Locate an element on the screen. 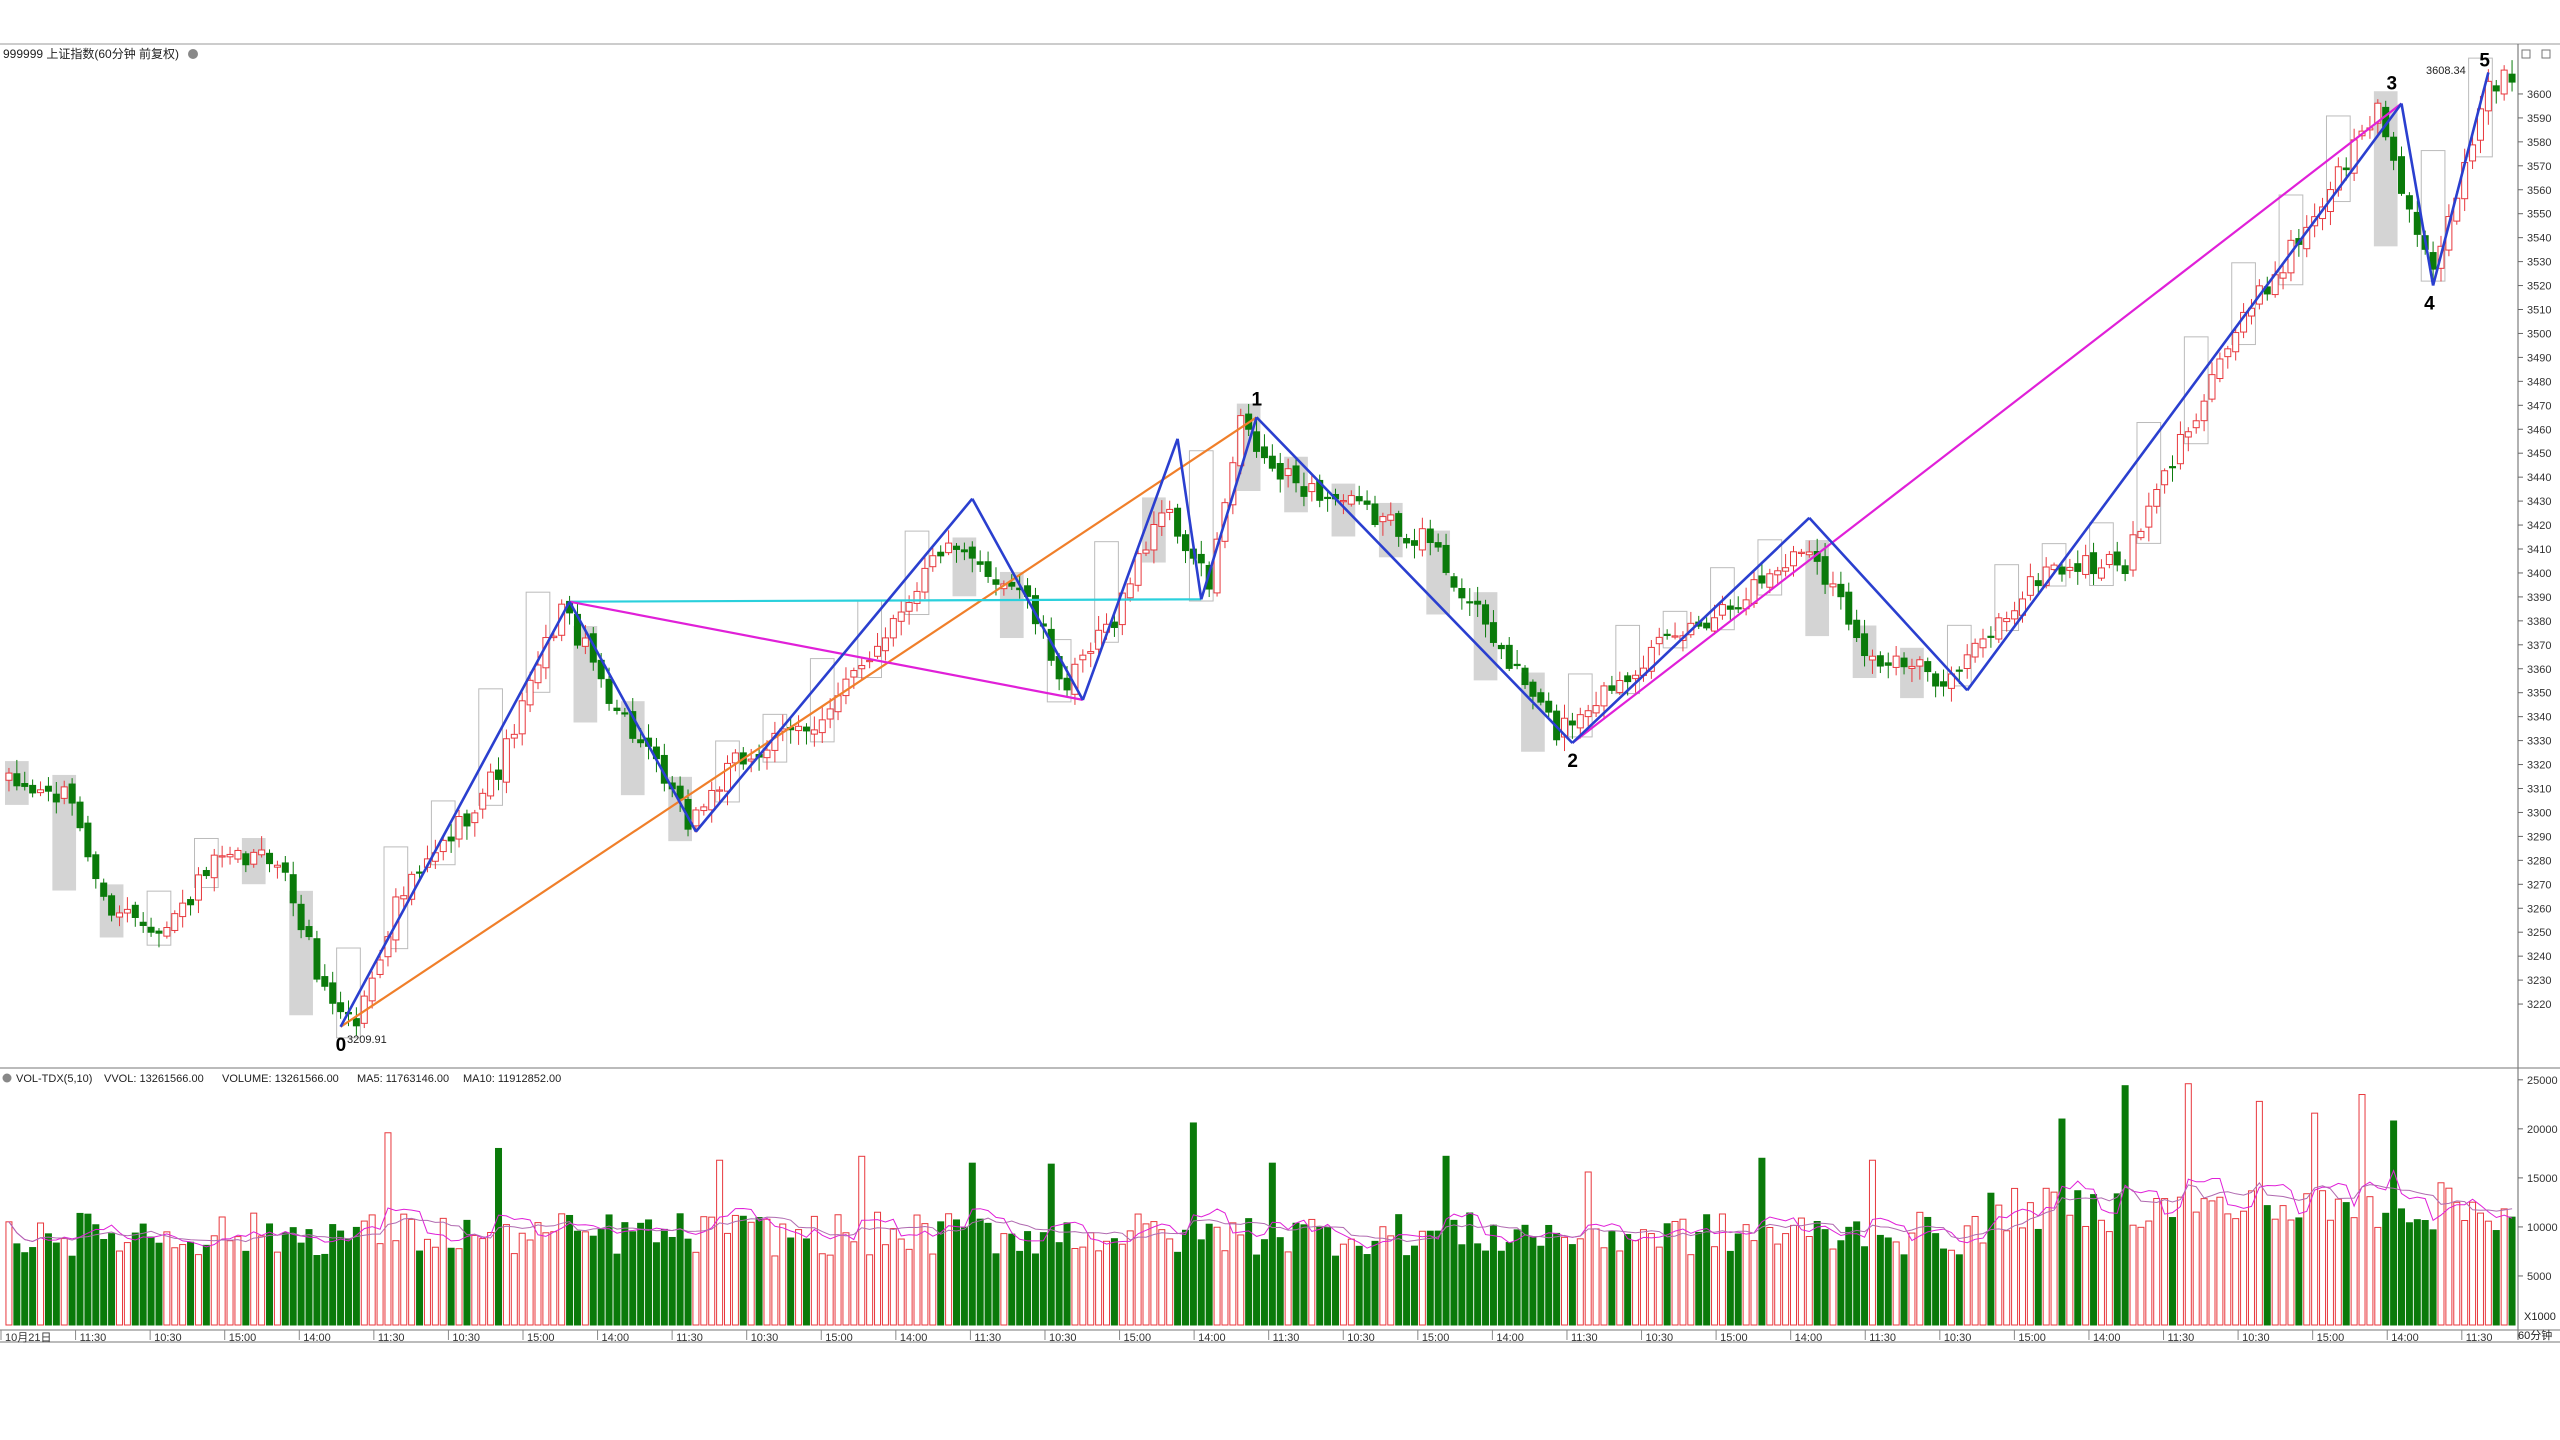 This screenshot has width=2560, height=1440. wave-label: 4 is located at coordinates (2429, 304).